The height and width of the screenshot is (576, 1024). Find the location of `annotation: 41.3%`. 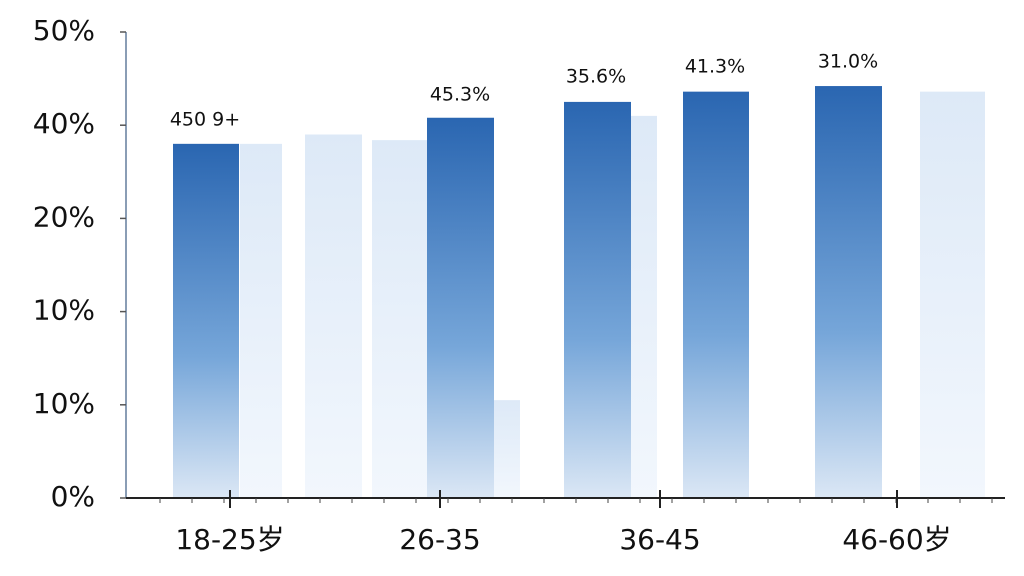

annotation: 41.3% is located at coordinates (715, 67).